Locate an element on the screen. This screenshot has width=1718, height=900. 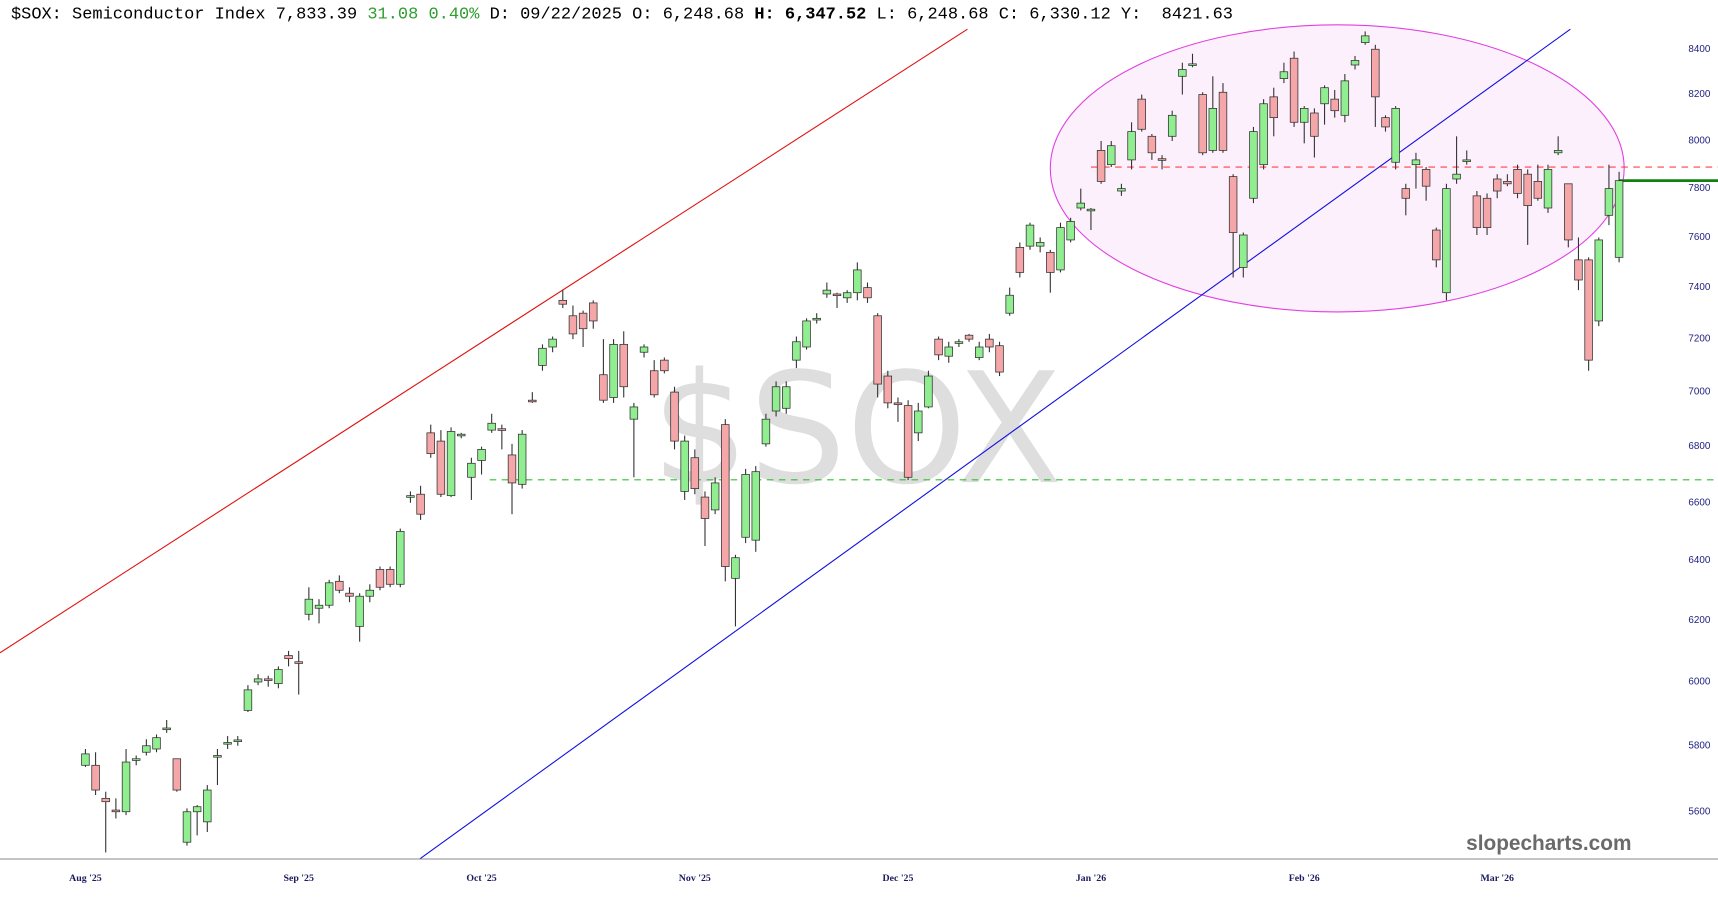
y-tick-label: 8400 is located at coordinates (1699, 49).